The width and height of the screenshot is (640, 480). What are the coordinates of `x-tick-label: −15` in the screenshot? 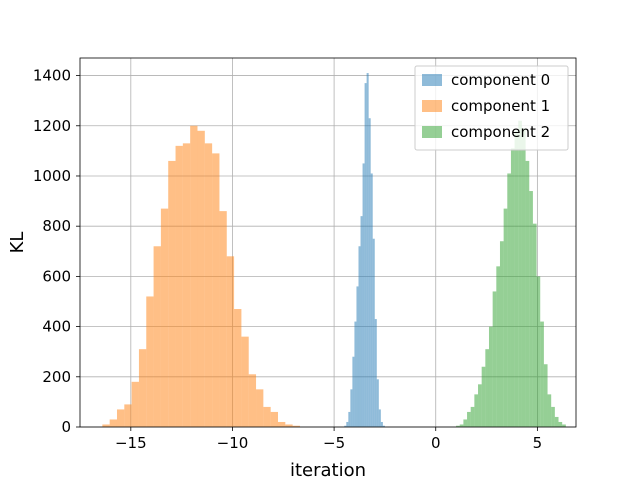 It's located at (131, 443).